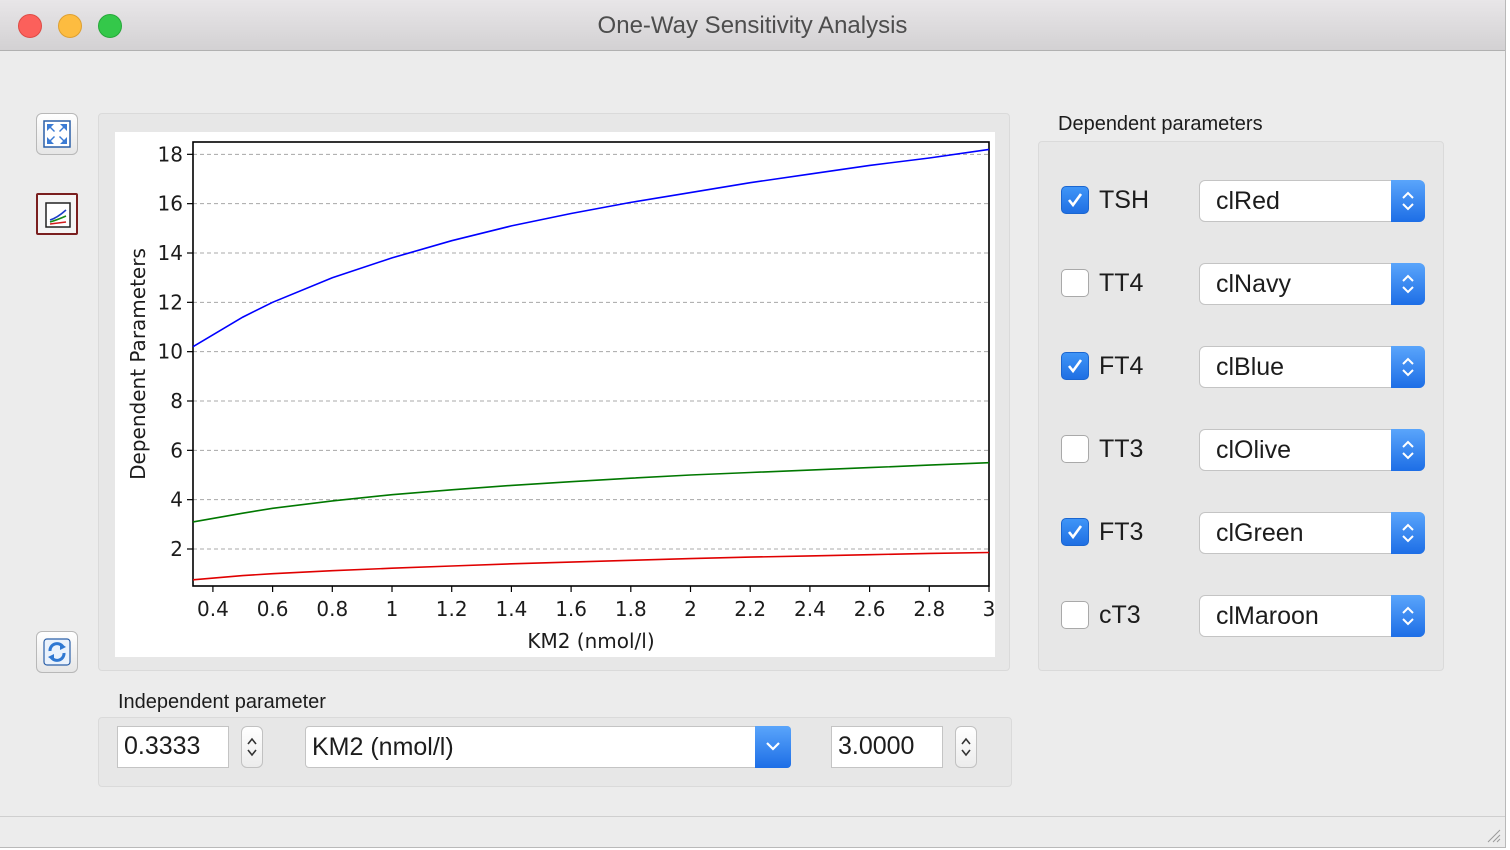  What do you see at coordinates (1312, 201) in the screenshot?
I see `color-select-tsh: clRed` at bounding box center [1312, 201].